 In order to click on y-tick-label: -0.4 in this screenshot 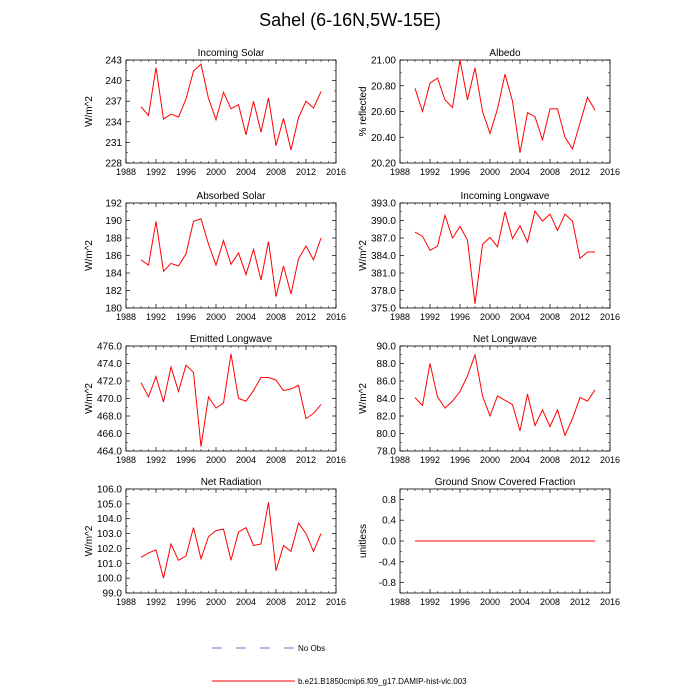, I will do `click(388, 562)`.